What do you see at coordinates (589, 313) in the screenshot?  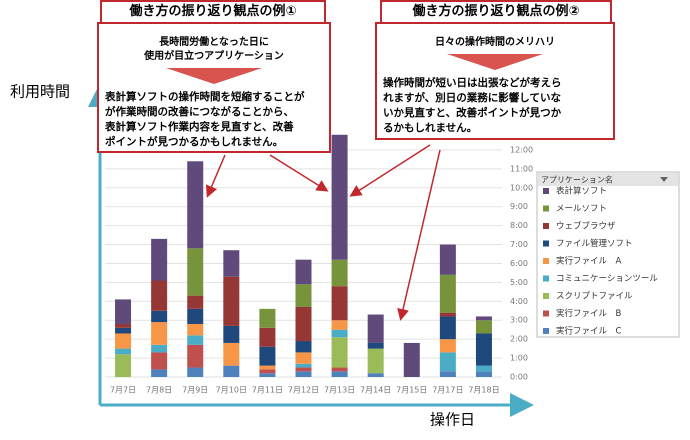 I see `legend-label: 実行ファイル B` at bounding box center [589, 313].